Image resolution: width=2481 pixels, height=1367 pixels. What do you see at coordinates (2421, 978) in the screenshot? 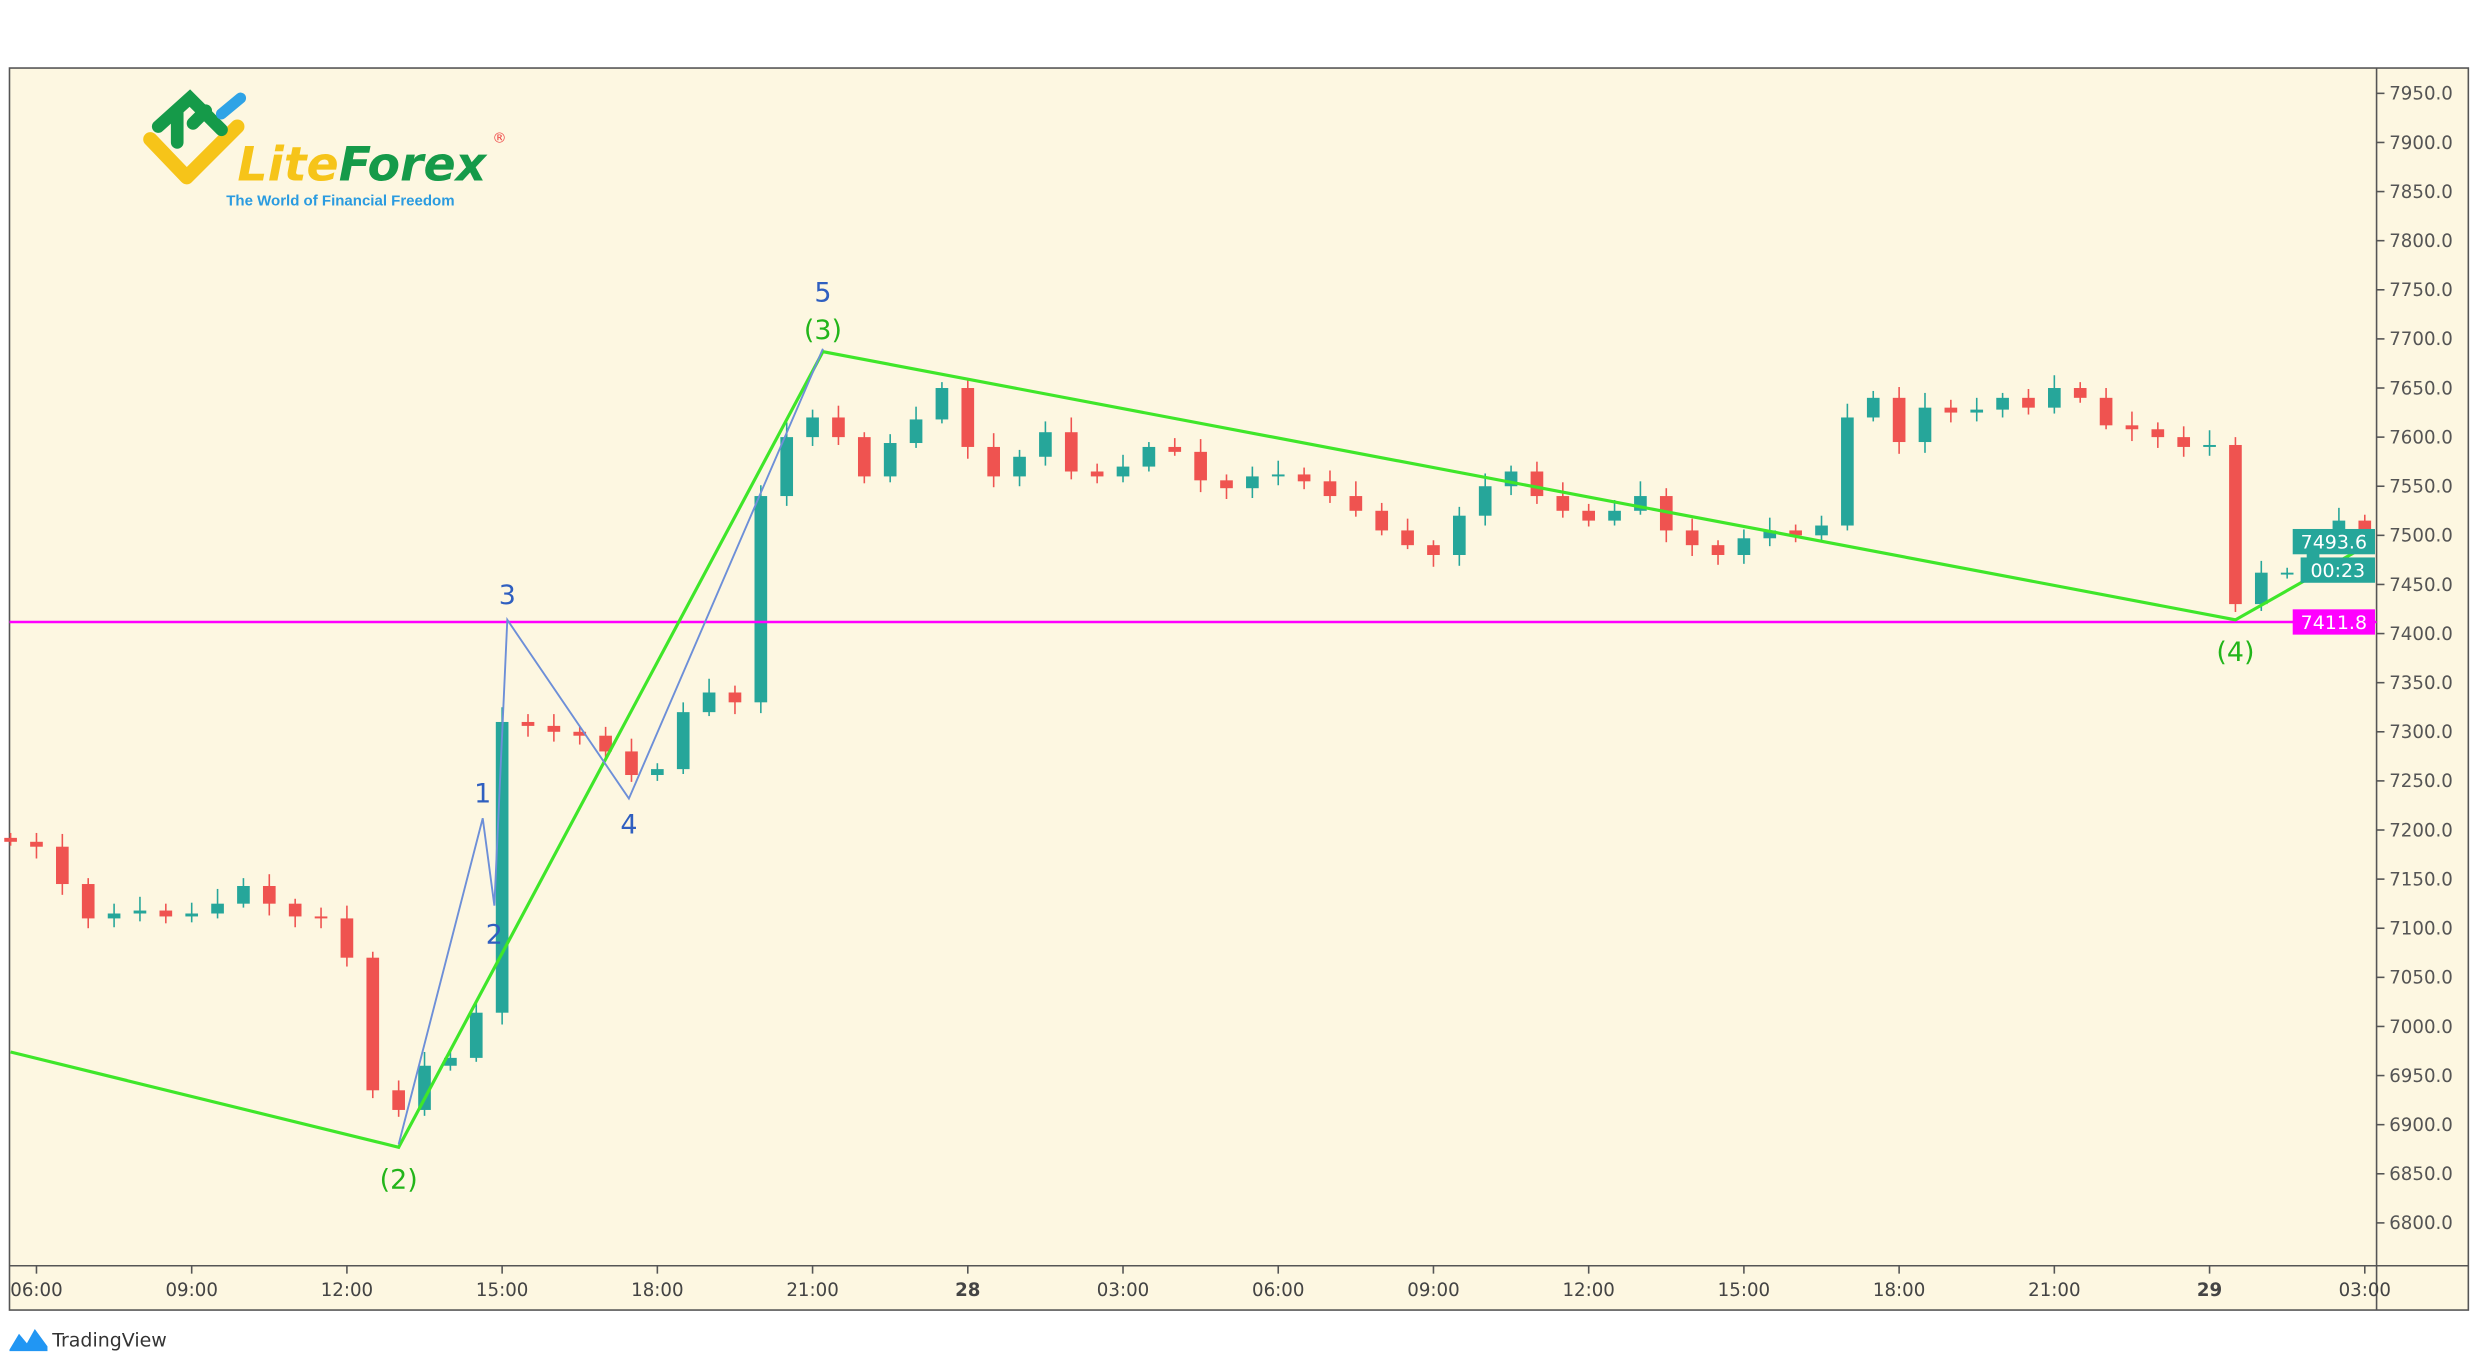
I see `y-tick-label: 7050.0` at bounding box center [2421, 978].